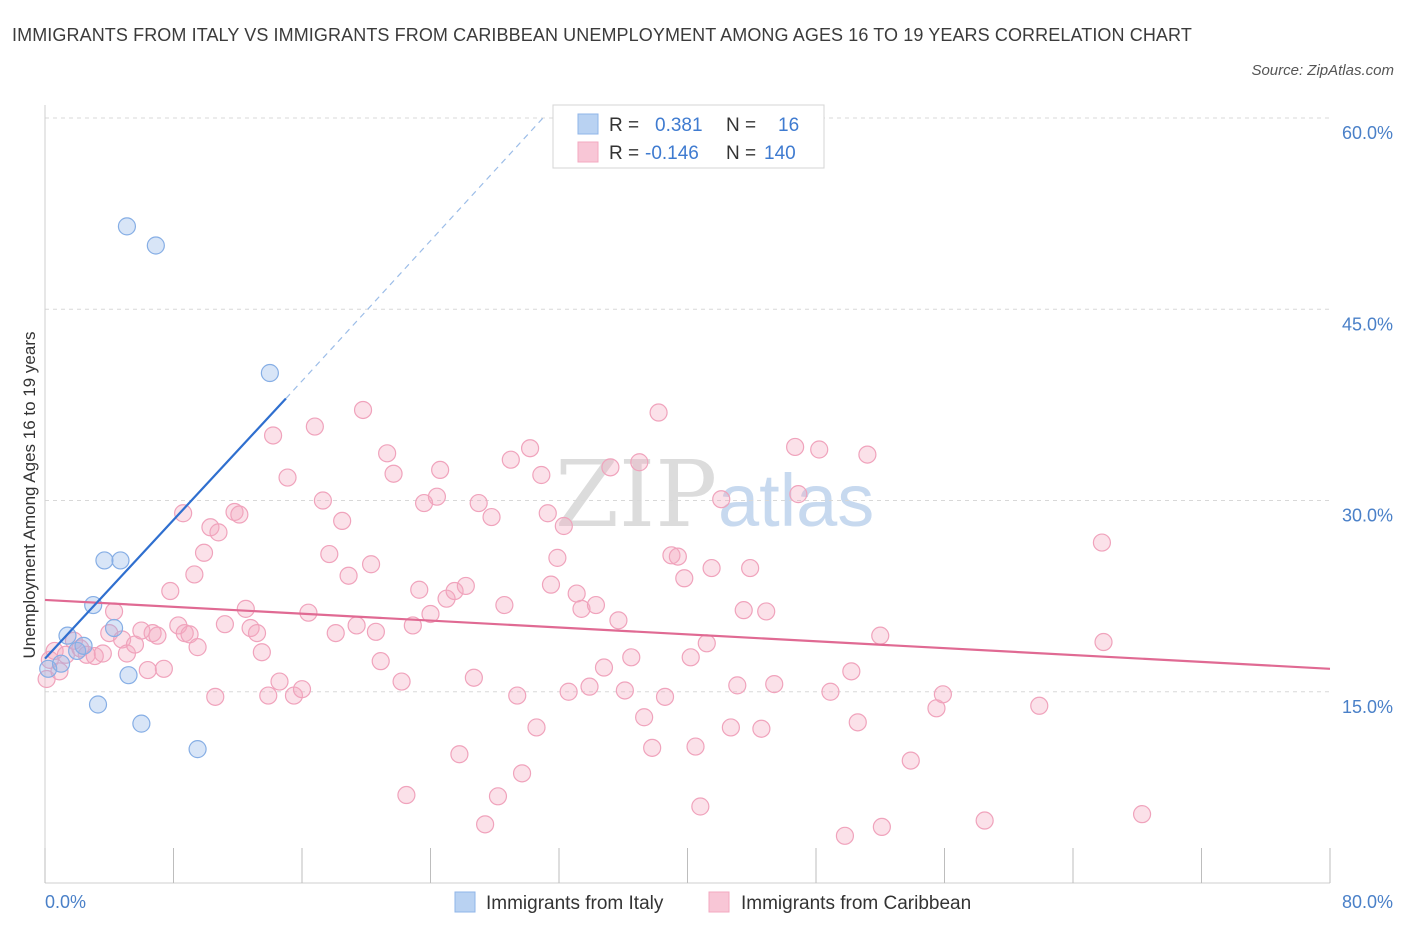 The image size is (1406, 930). What do you see at coordinates (856, 903) in the screenshot?
I see `bottom-legend-caribbean-label: Immigrants from Caribbean` at bounding box center [856, 903].